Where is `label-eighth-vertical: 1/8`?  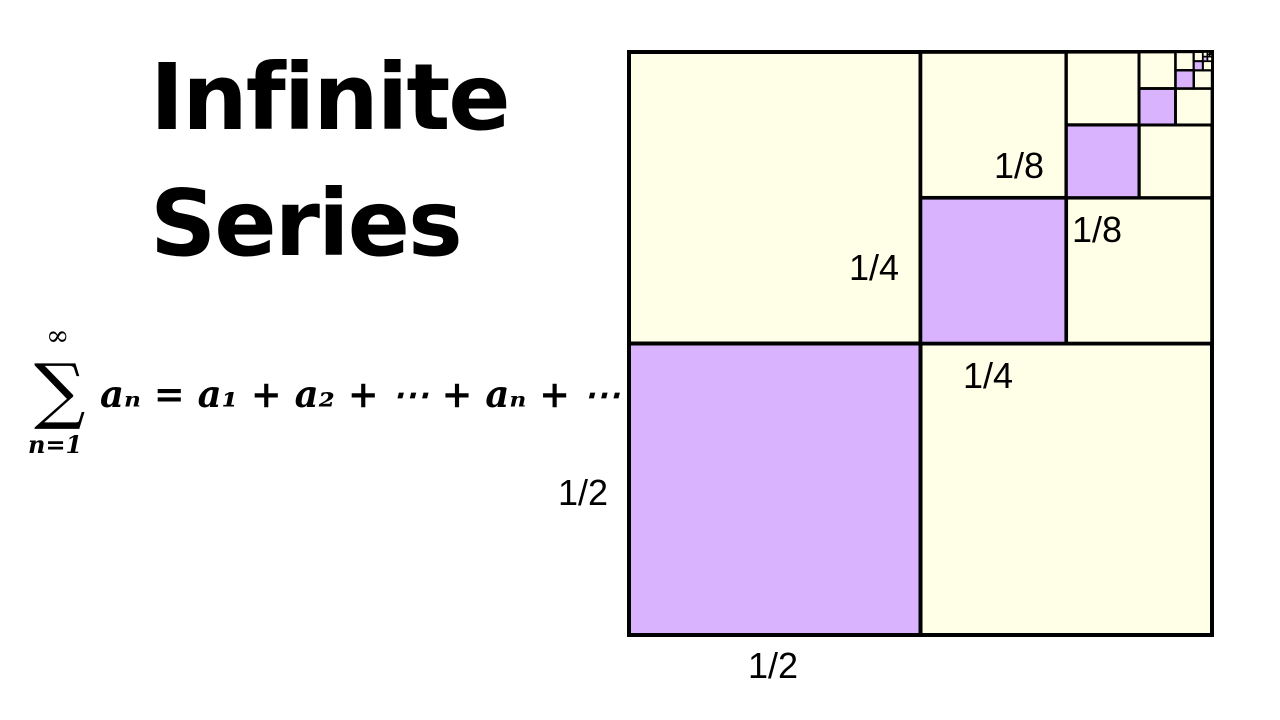 label-eighth-vertical: 1/8 is located at coordinates (1019, 165).